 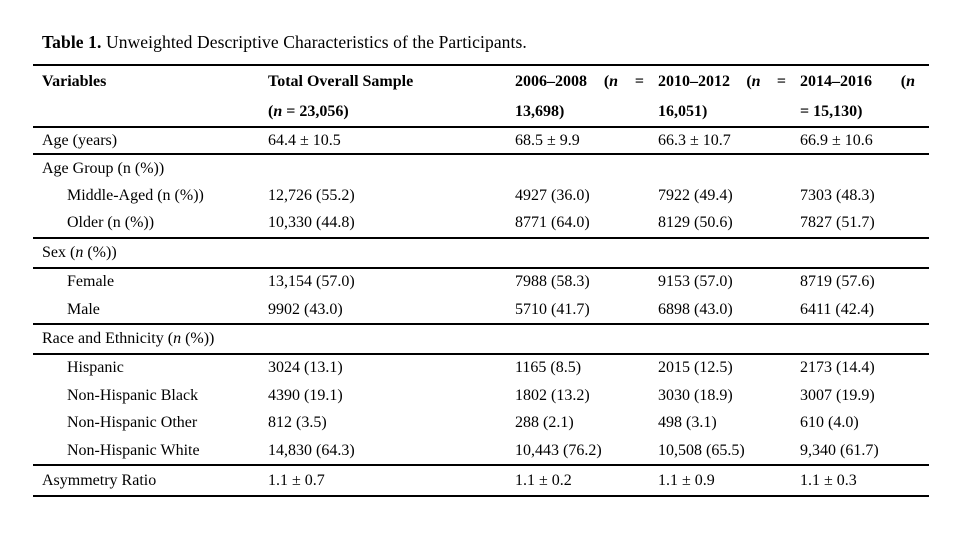 I want to click on row-value: 6898 (43.0), so click(x=695, y=309).